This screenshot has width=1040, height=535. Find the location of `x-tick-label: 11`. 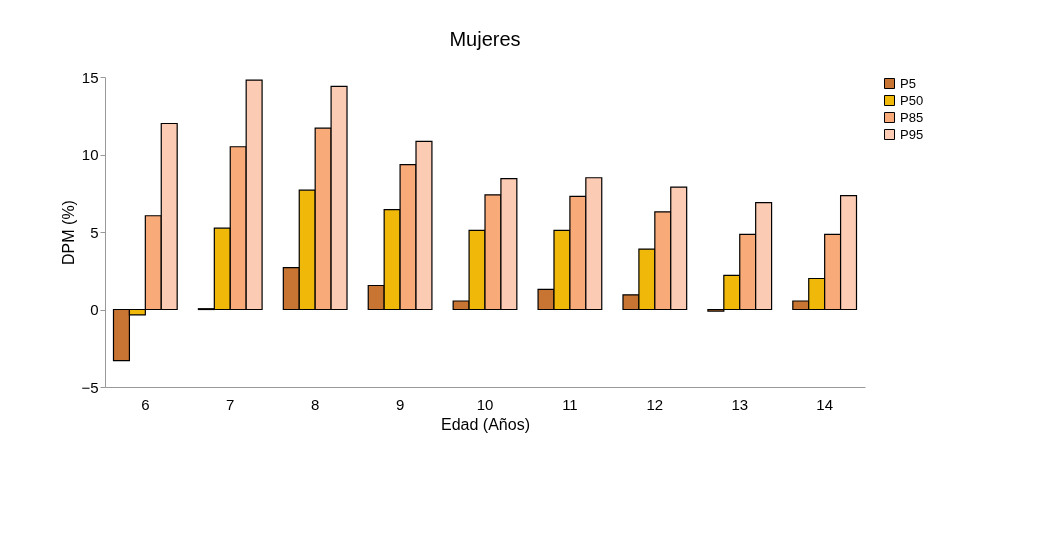

x-tick-label: 11 is located at coordinates (570, 404).